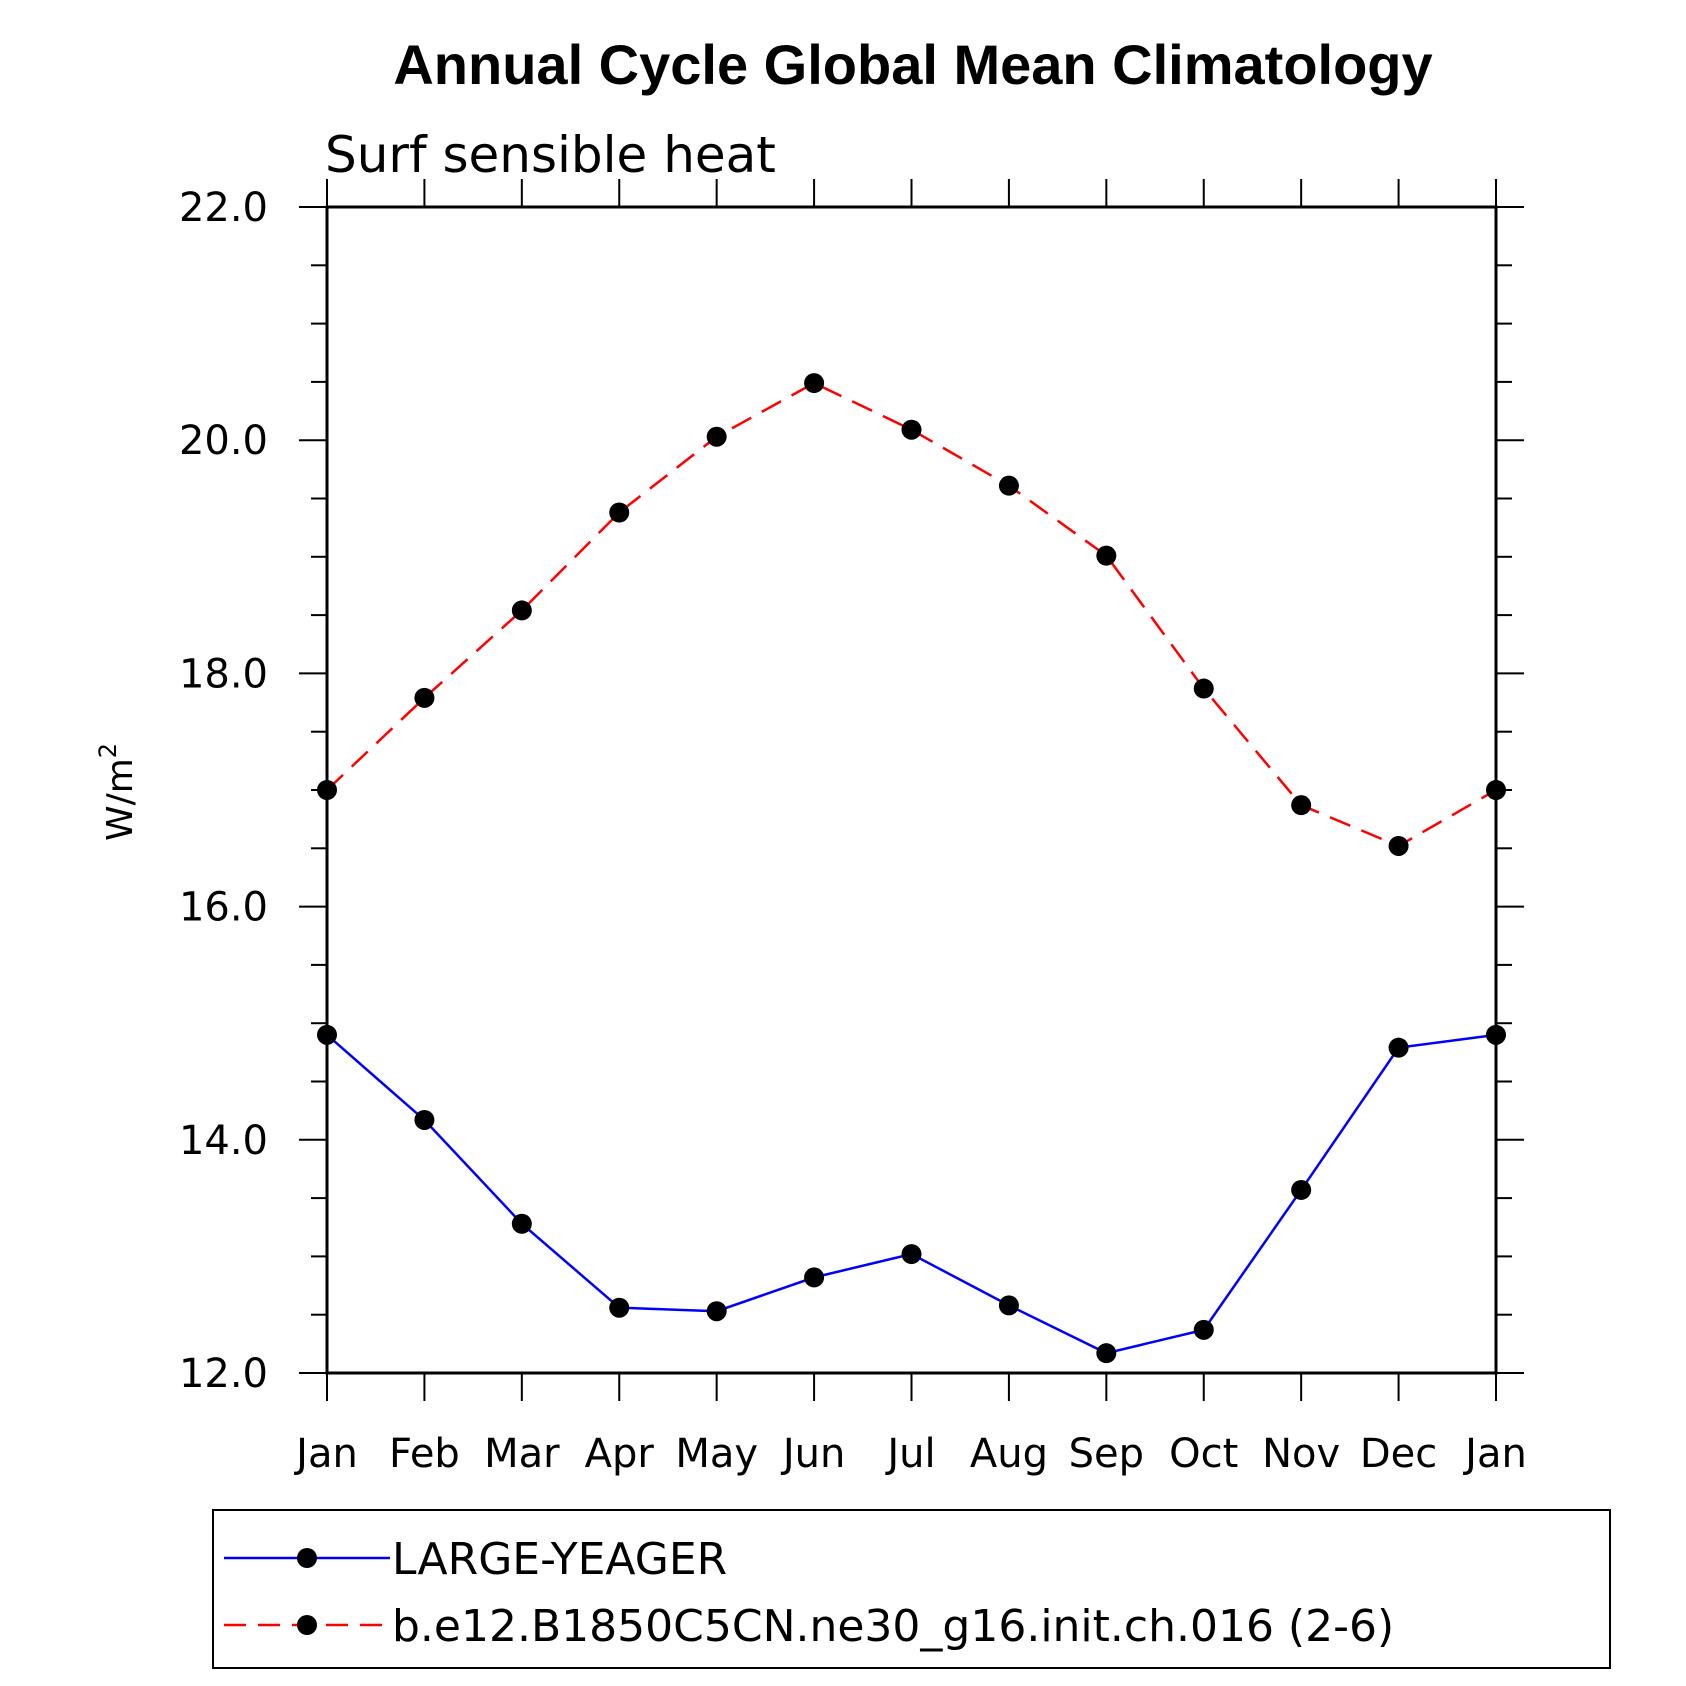 This screenshot has height=1686, width=1686. What do you see at coordinates (1203, 1454) in the screenshot?
I see `x-tick-label: Oct` at bounding box center [1203, 1454].